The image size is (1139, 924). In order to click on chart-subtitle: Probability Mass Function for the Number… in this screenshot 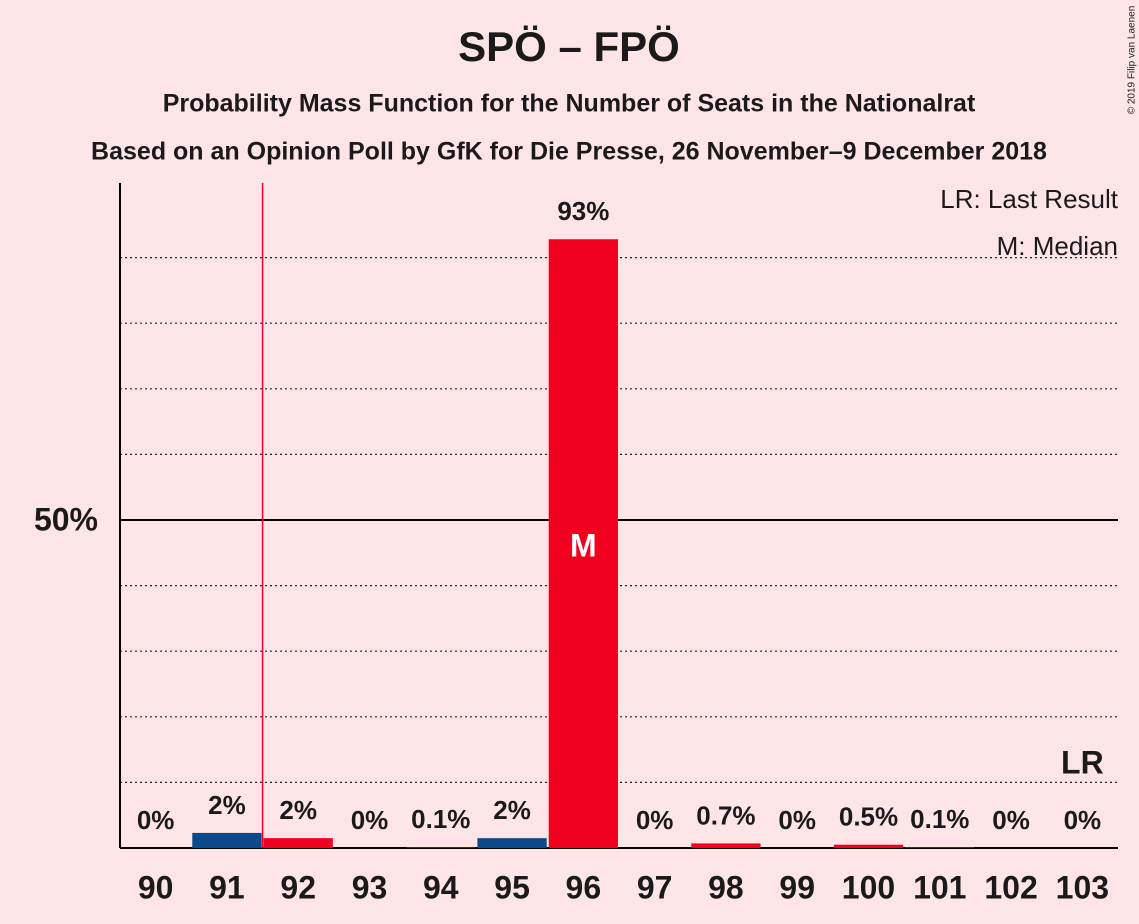, I will do `click(569, 104)`.